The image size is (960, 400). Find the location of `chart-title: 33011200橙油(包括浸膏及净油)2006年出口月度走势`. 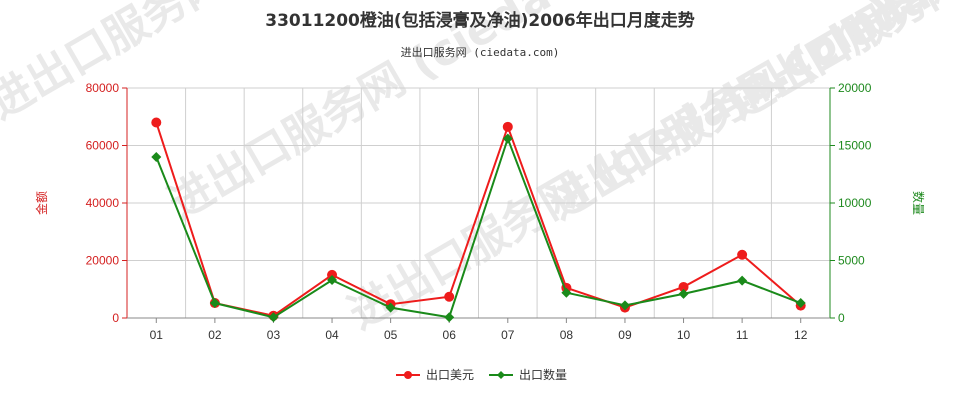

chart-title: 33011200橙油(包括浸膏及净油)2006年出口月度走势 is located at coordinates (479, 20).